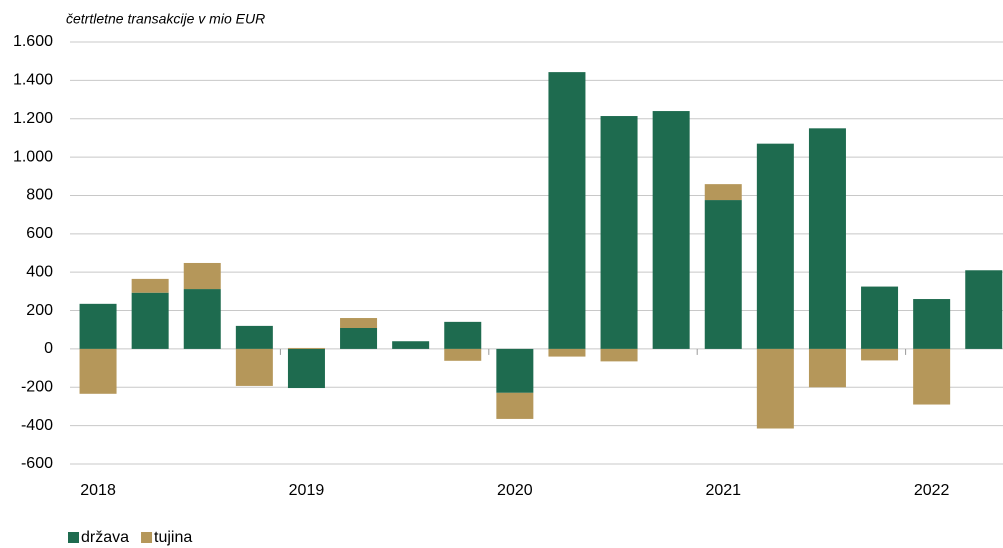  I want to click on y-tick-label: -400, so click(37, 425).